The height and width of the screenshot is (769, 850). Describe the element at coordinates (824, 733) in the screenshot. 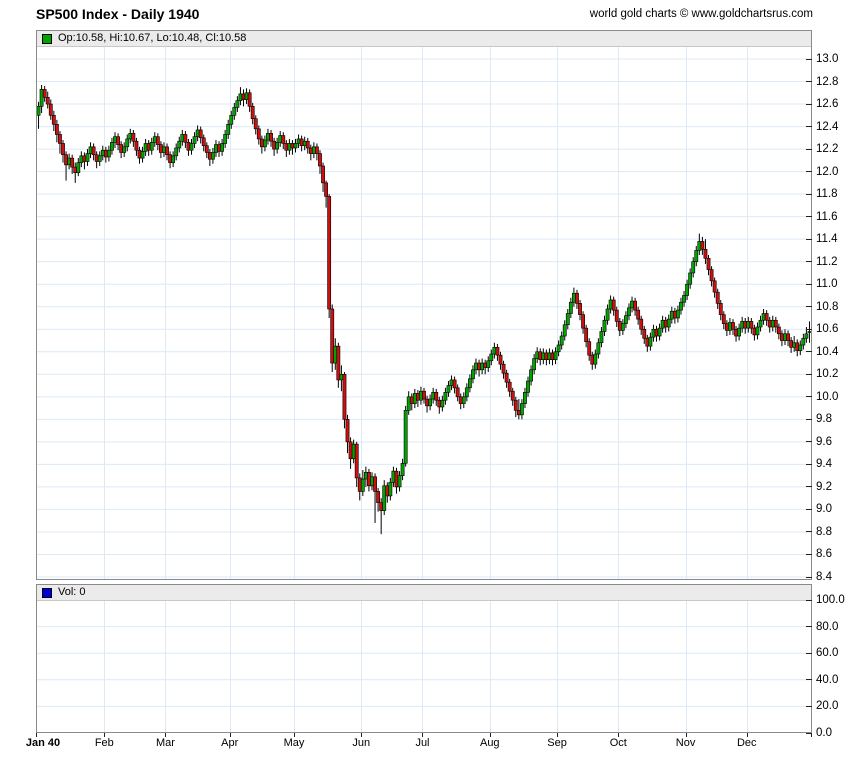

I see `volume-axis-tick-label: 0.0` at that location.